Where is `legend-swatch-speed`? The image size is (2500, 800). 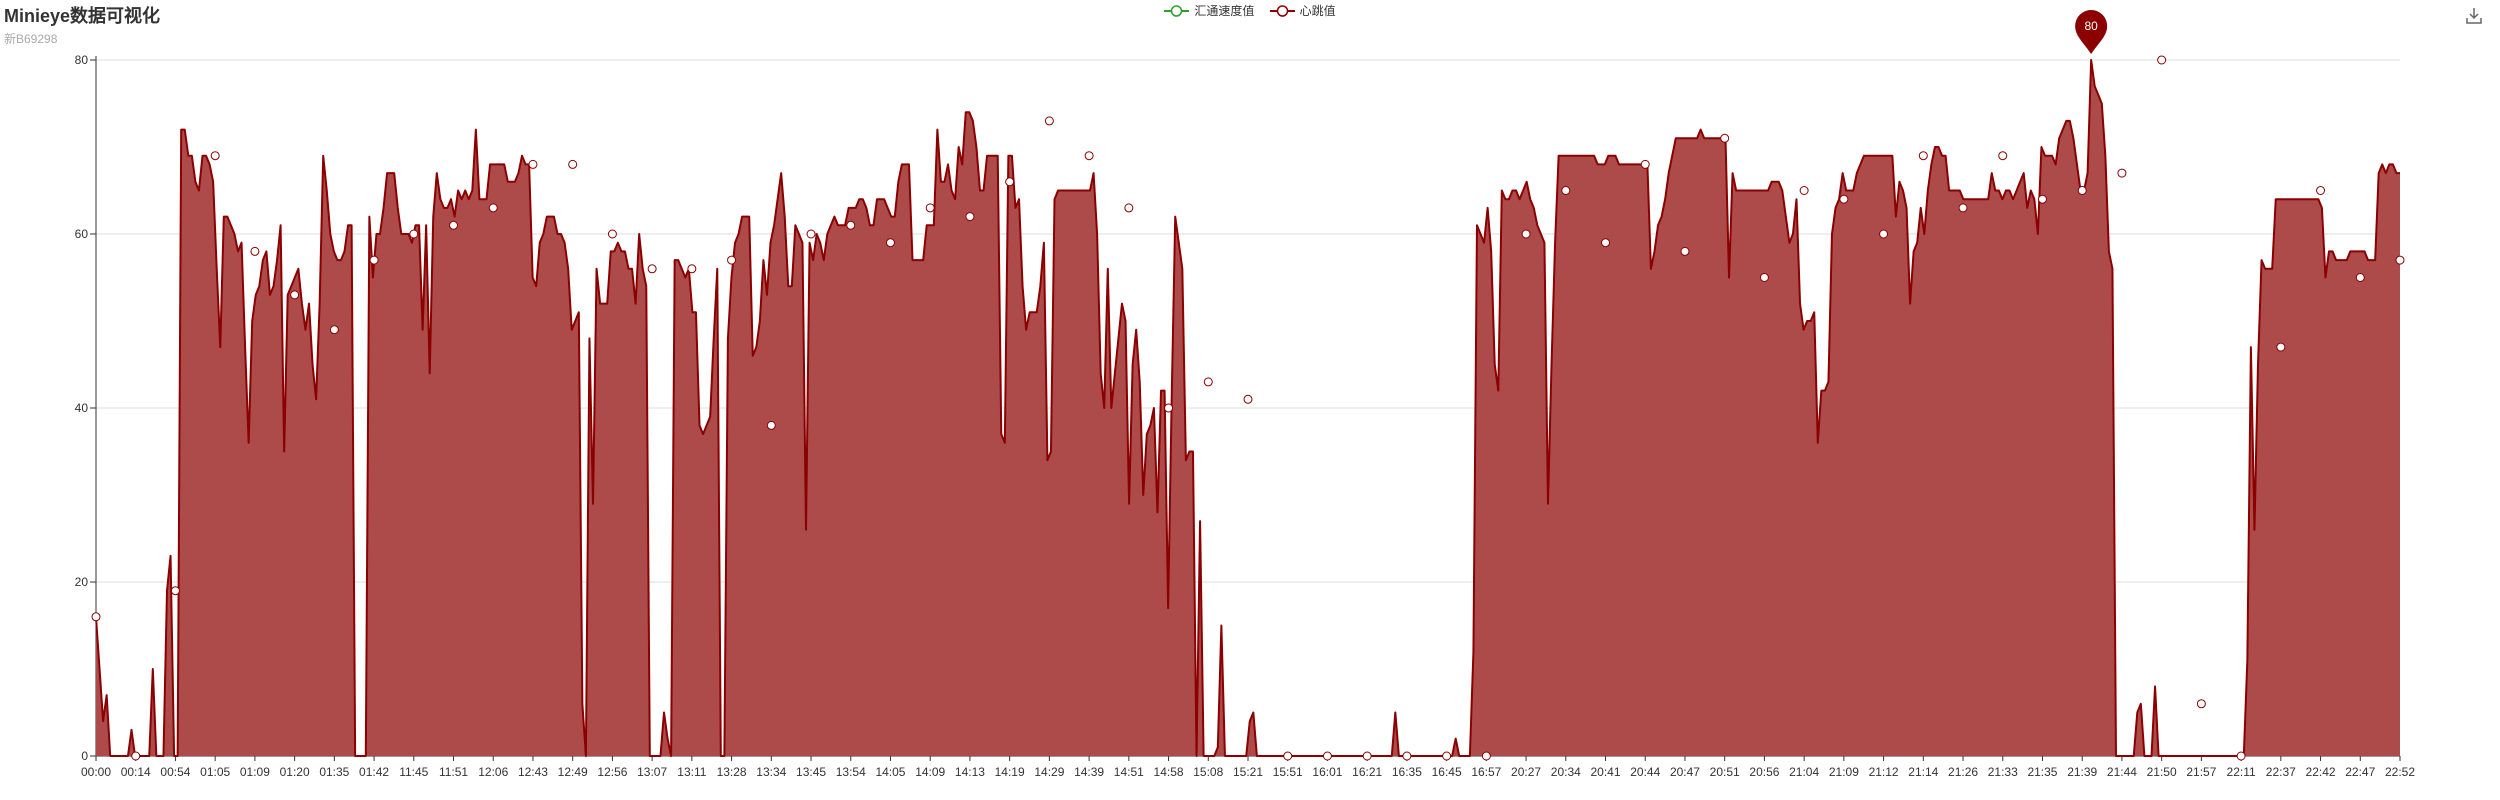
legend-swatch-speed is located at coordinates (1177, 10).